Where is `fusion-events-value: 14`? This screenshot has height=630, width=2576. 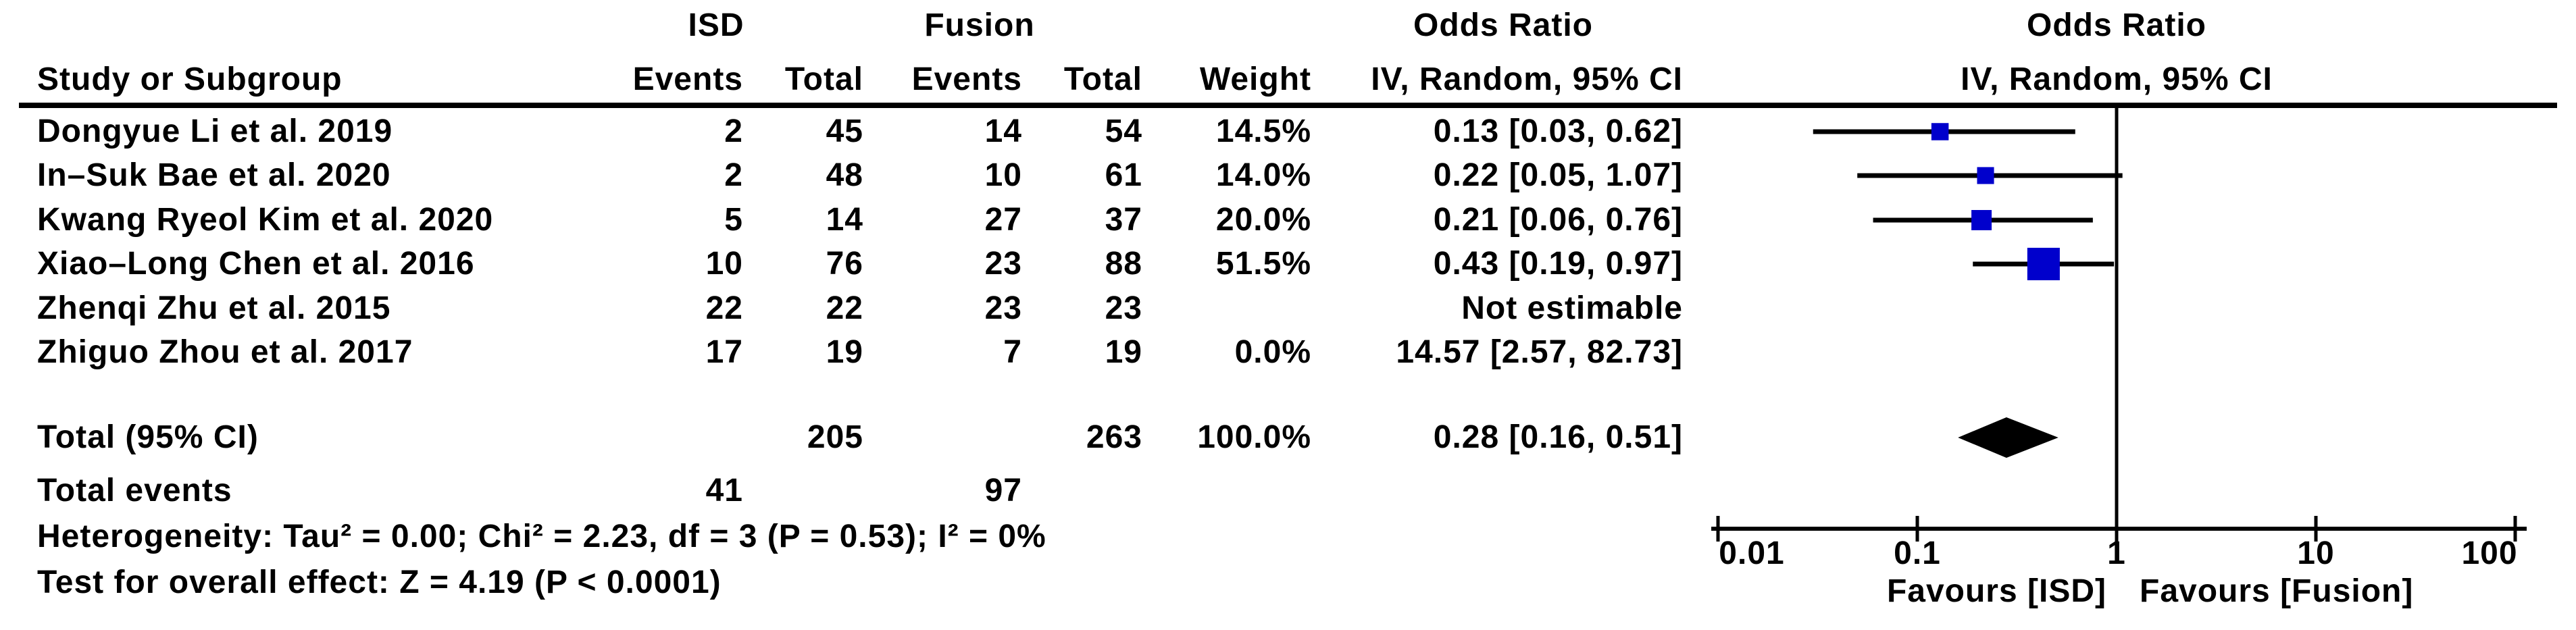 fusion-events-value: 14 is located at coordinates (1003, 131).